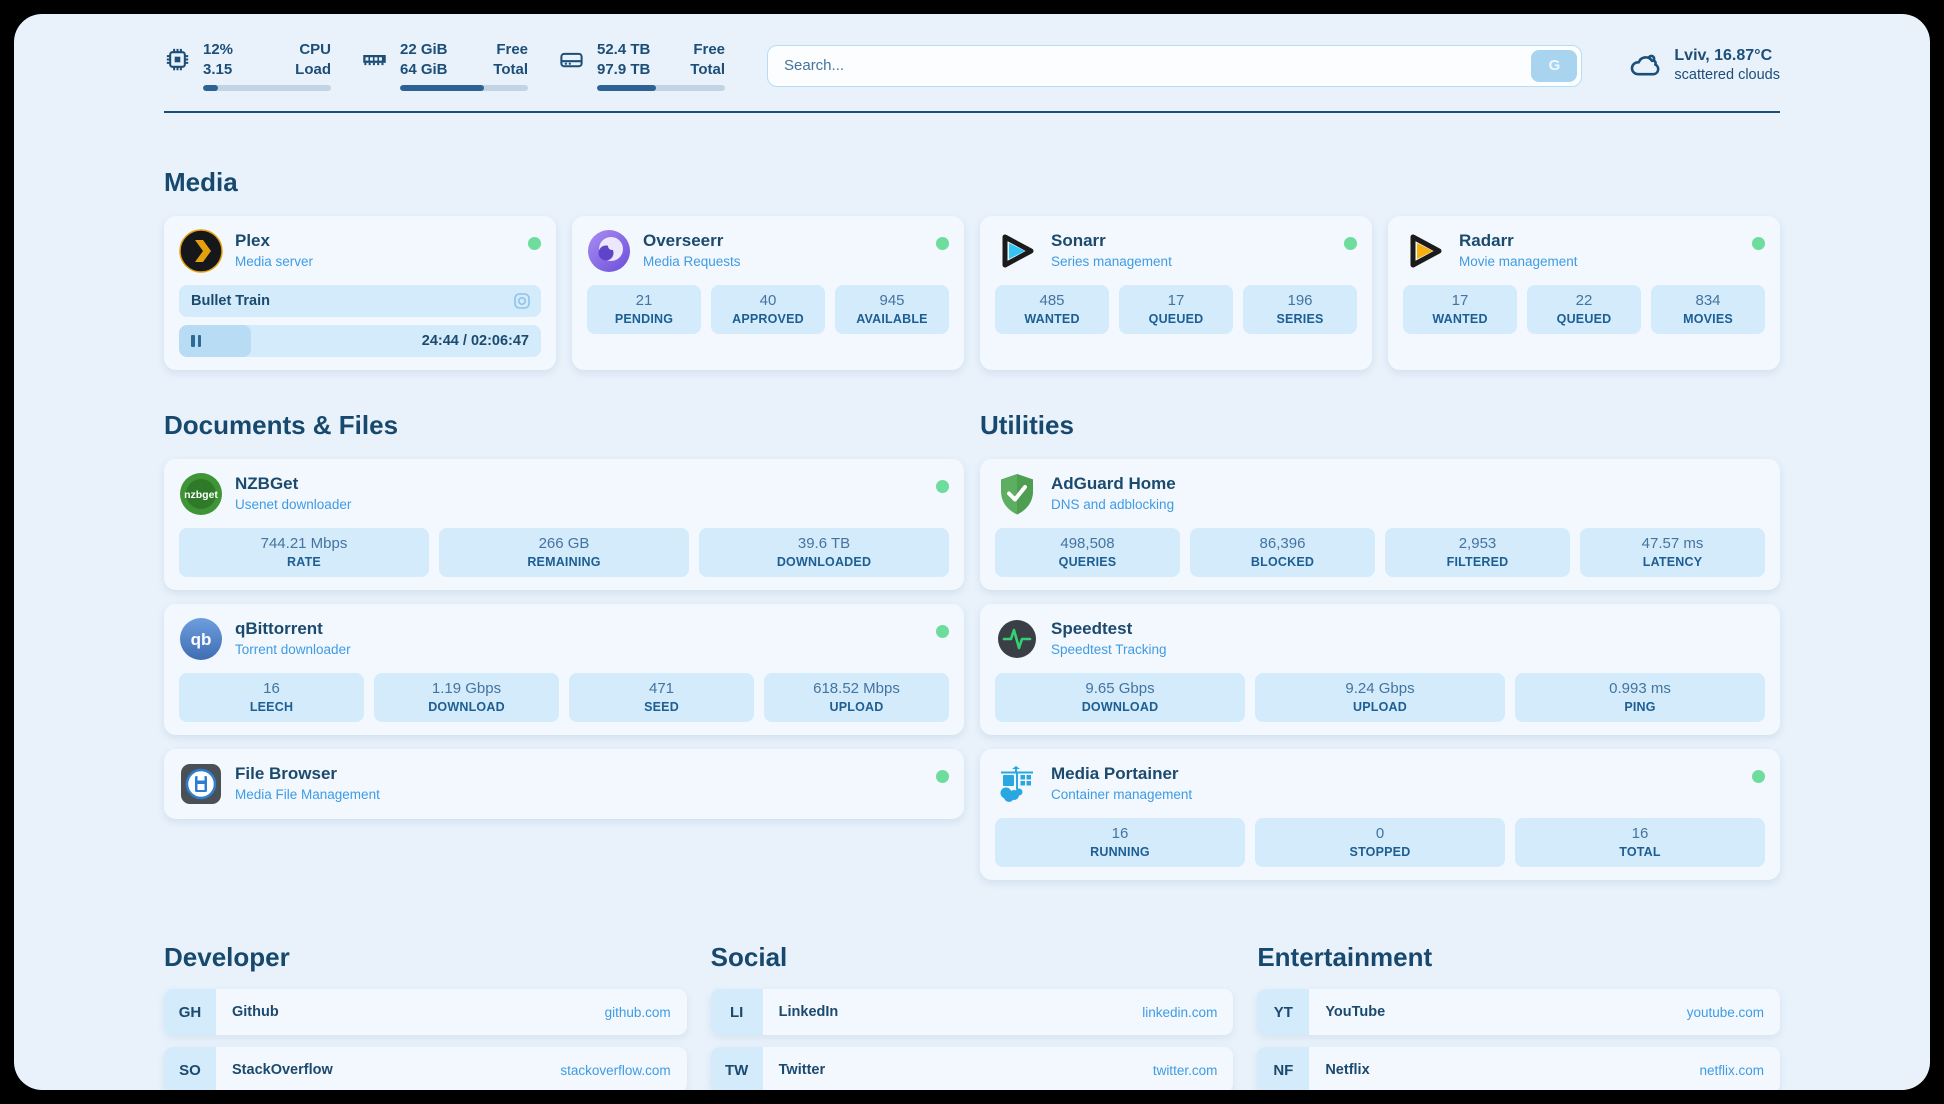 The image size is (1944, 1104). What do you see at coordinates (1723, 55) in the screenshot?
I see `weather-location-temp: Lviv, 16.87°C` at bounding box center [1723, 55].